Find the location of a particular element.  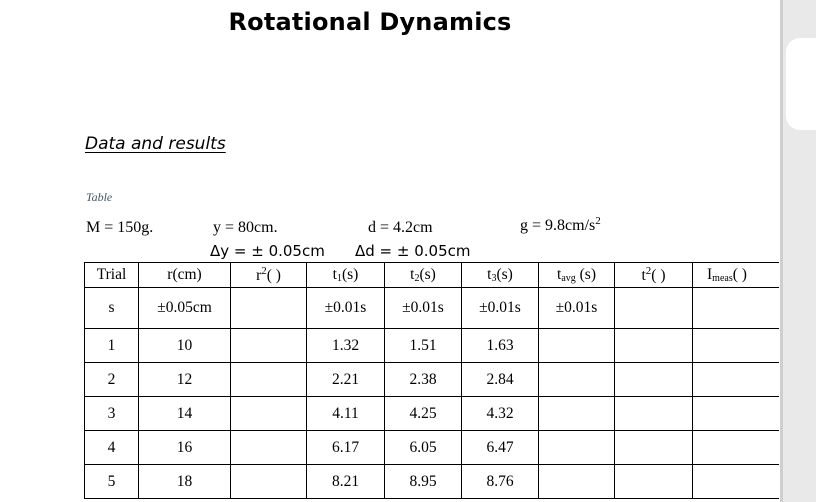

scroll-handle is located at coordinates (801, 84).